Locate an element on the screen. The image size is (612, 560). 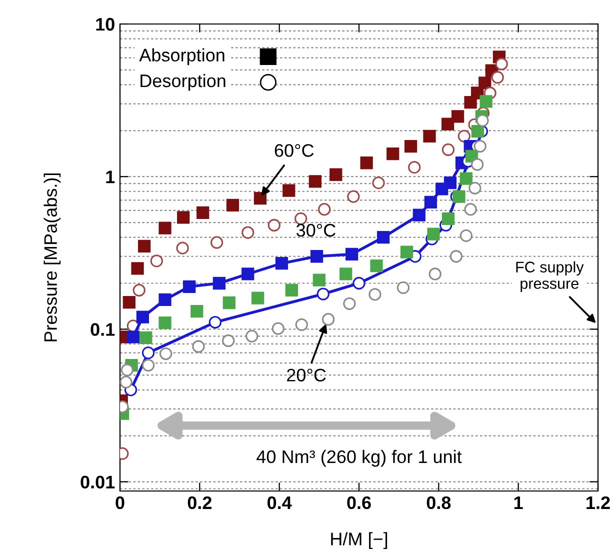
annotation: 40 Nm³ (260 kg) for 1 unit is located at coordinates (359, 458).